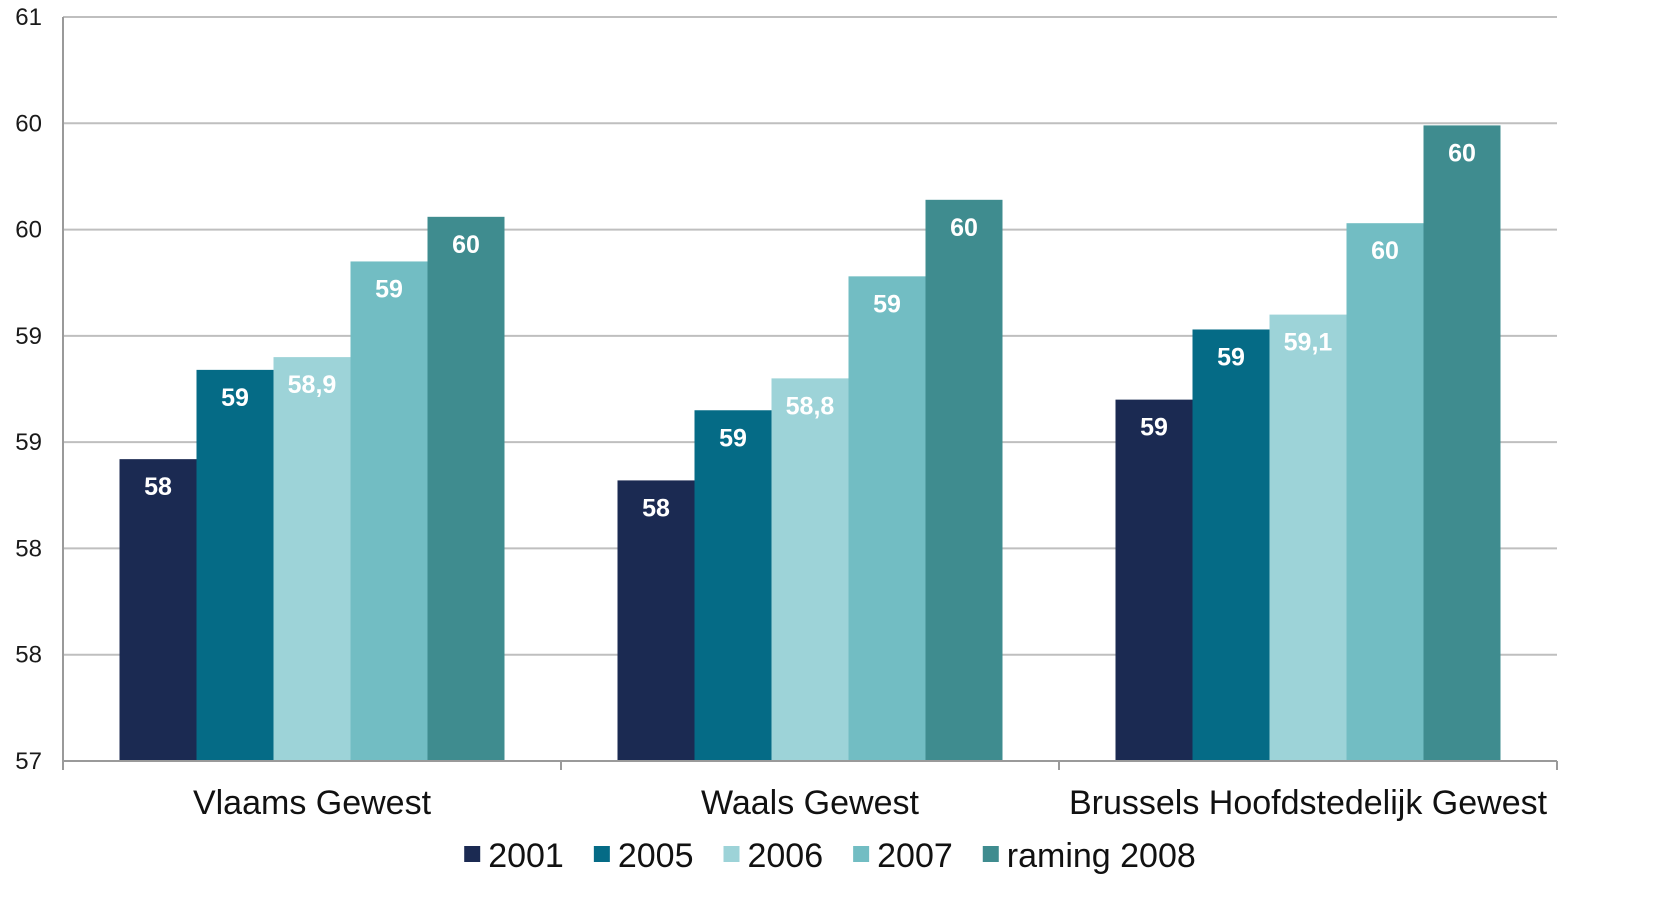  I want to click on y-tick-label: 61, so click(28, 17).